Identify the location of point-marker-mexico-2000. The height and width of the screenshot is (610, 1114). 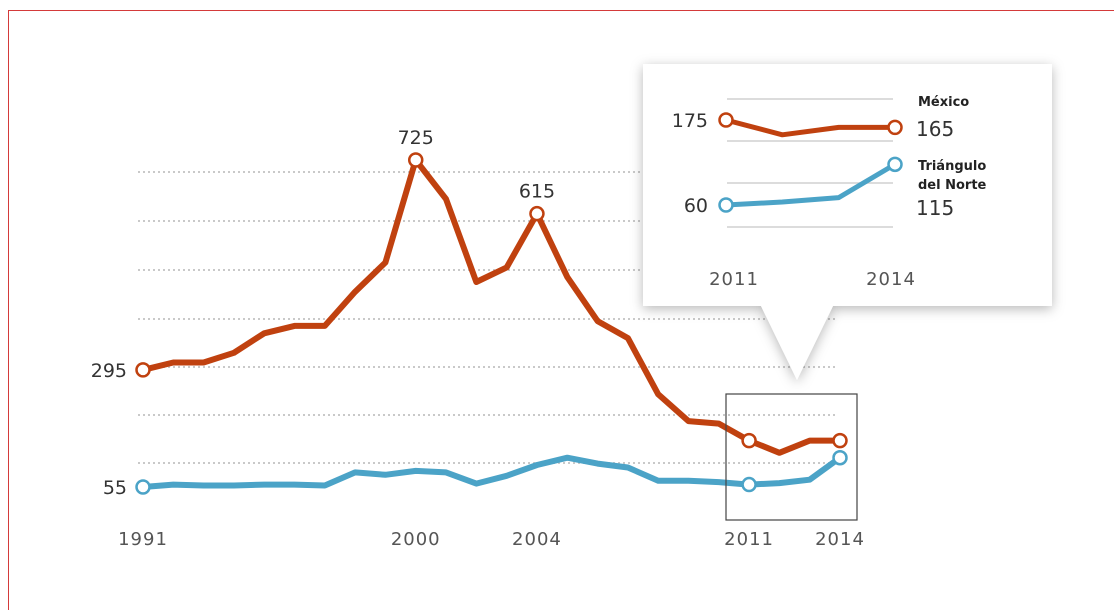
(415, 160).